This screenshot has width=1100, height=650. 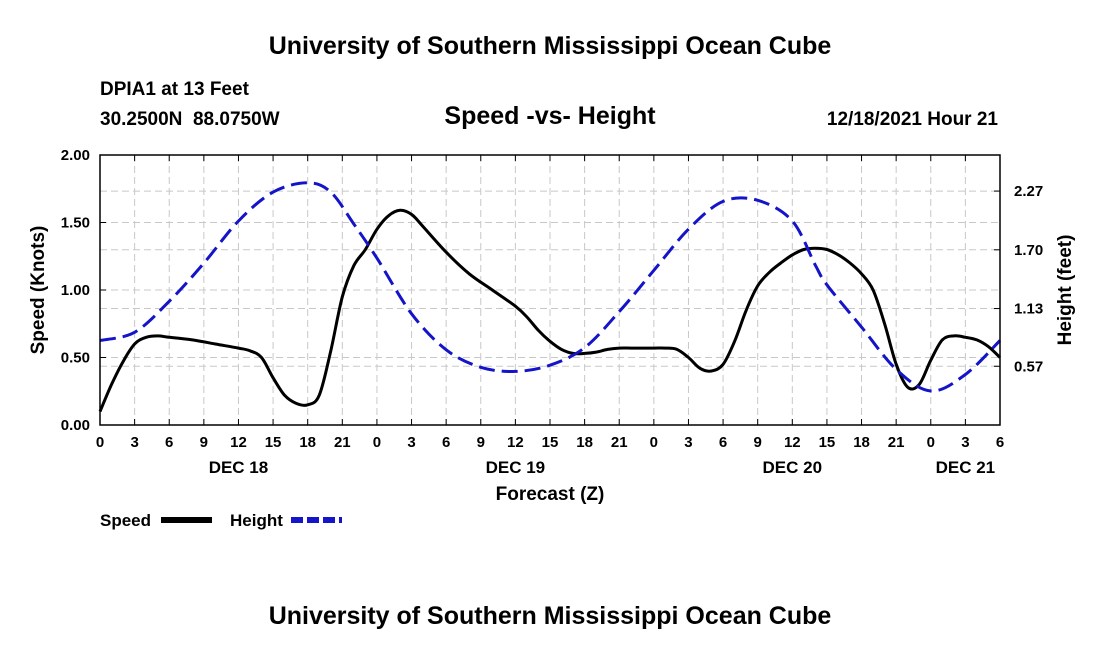 I want to click on y-tick-label: 0.50, so click(x=75, y=358).